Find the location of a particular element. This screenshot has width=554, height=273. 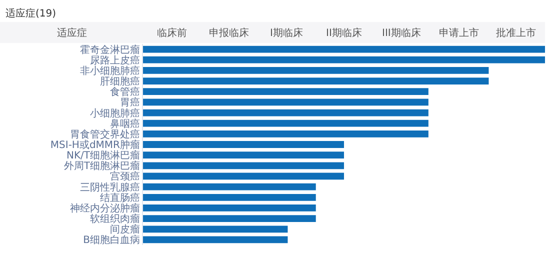

y-tick-label: 小细胞肺癌 is located at coordinates (115, 113).